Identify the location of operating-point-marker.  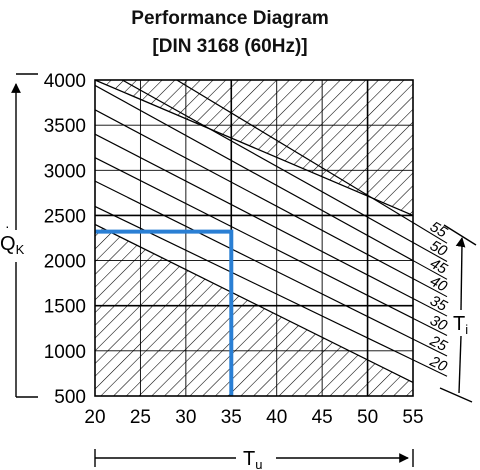
(164, 312).